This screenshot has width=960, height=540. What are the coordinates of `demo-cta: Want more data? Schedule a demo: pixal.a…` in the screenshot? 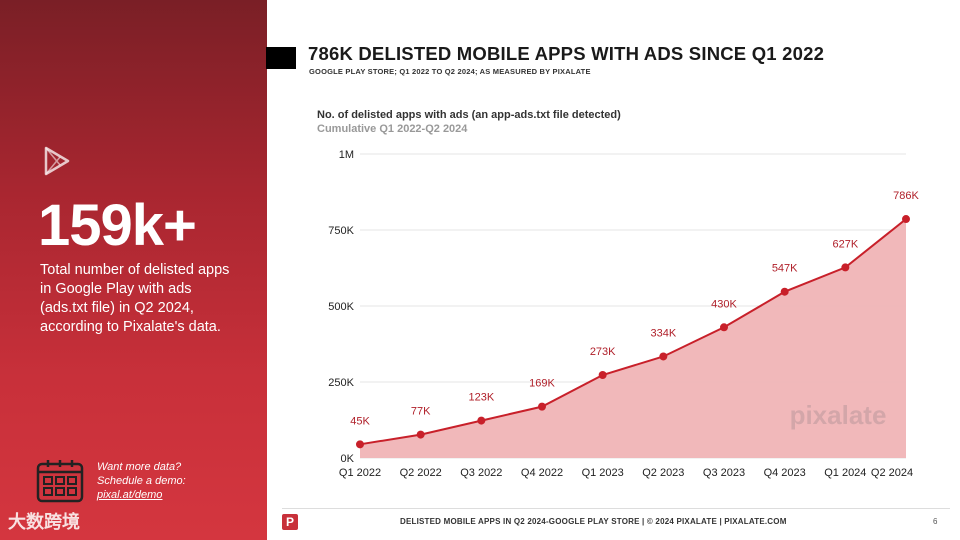 It's located at (141, 481).